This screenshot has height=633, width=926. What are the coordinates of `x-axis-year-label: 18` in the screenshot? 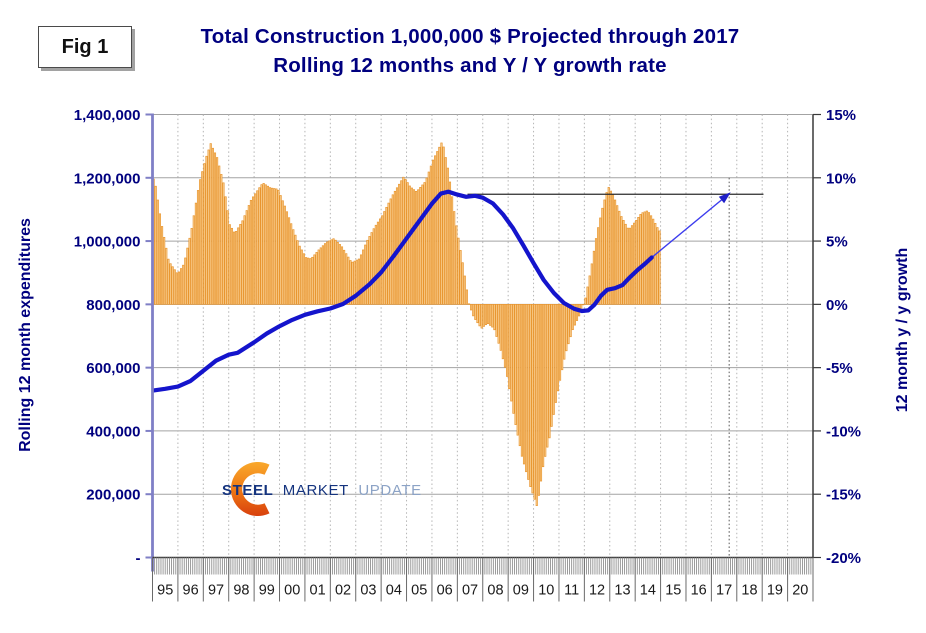 It's located at (749, 591).